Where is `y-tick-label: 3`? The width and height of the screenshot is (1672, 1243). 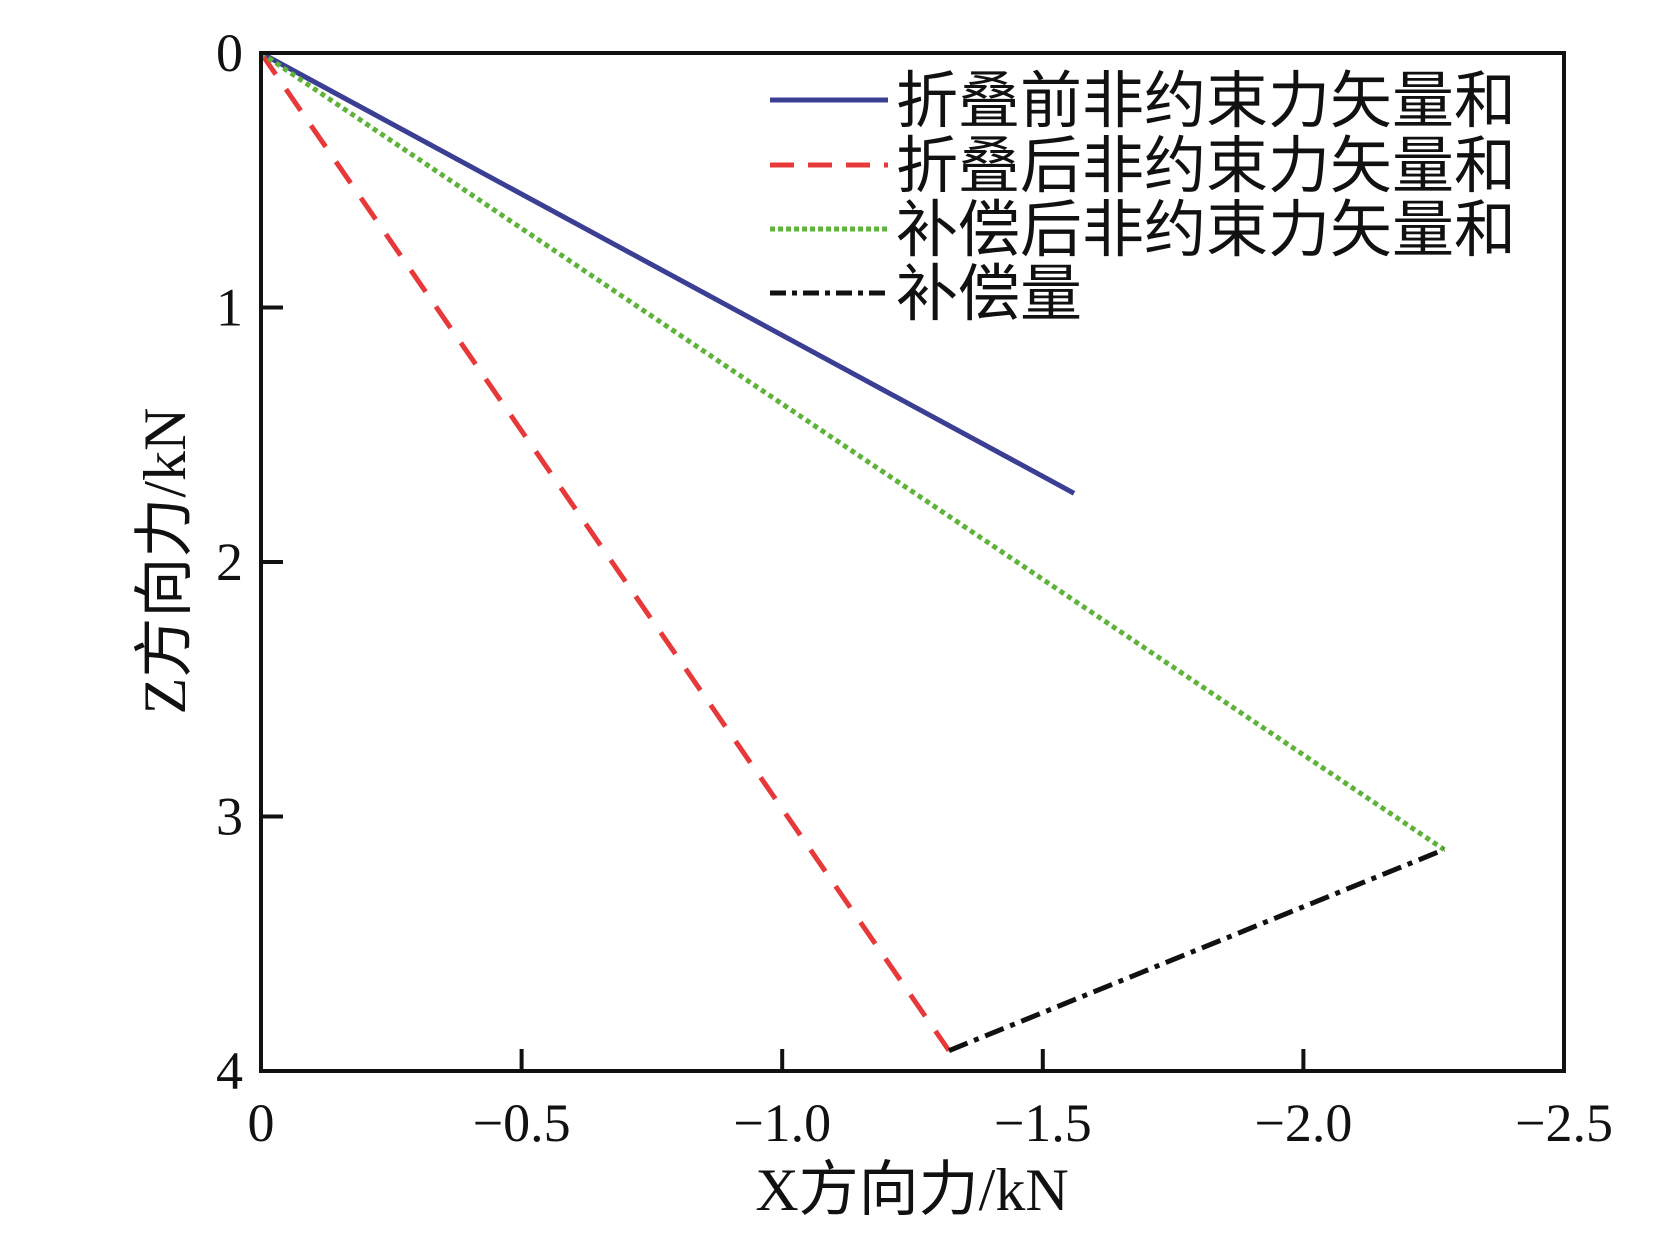 y-tick-label: 3 is located at coordinates (229, 817).